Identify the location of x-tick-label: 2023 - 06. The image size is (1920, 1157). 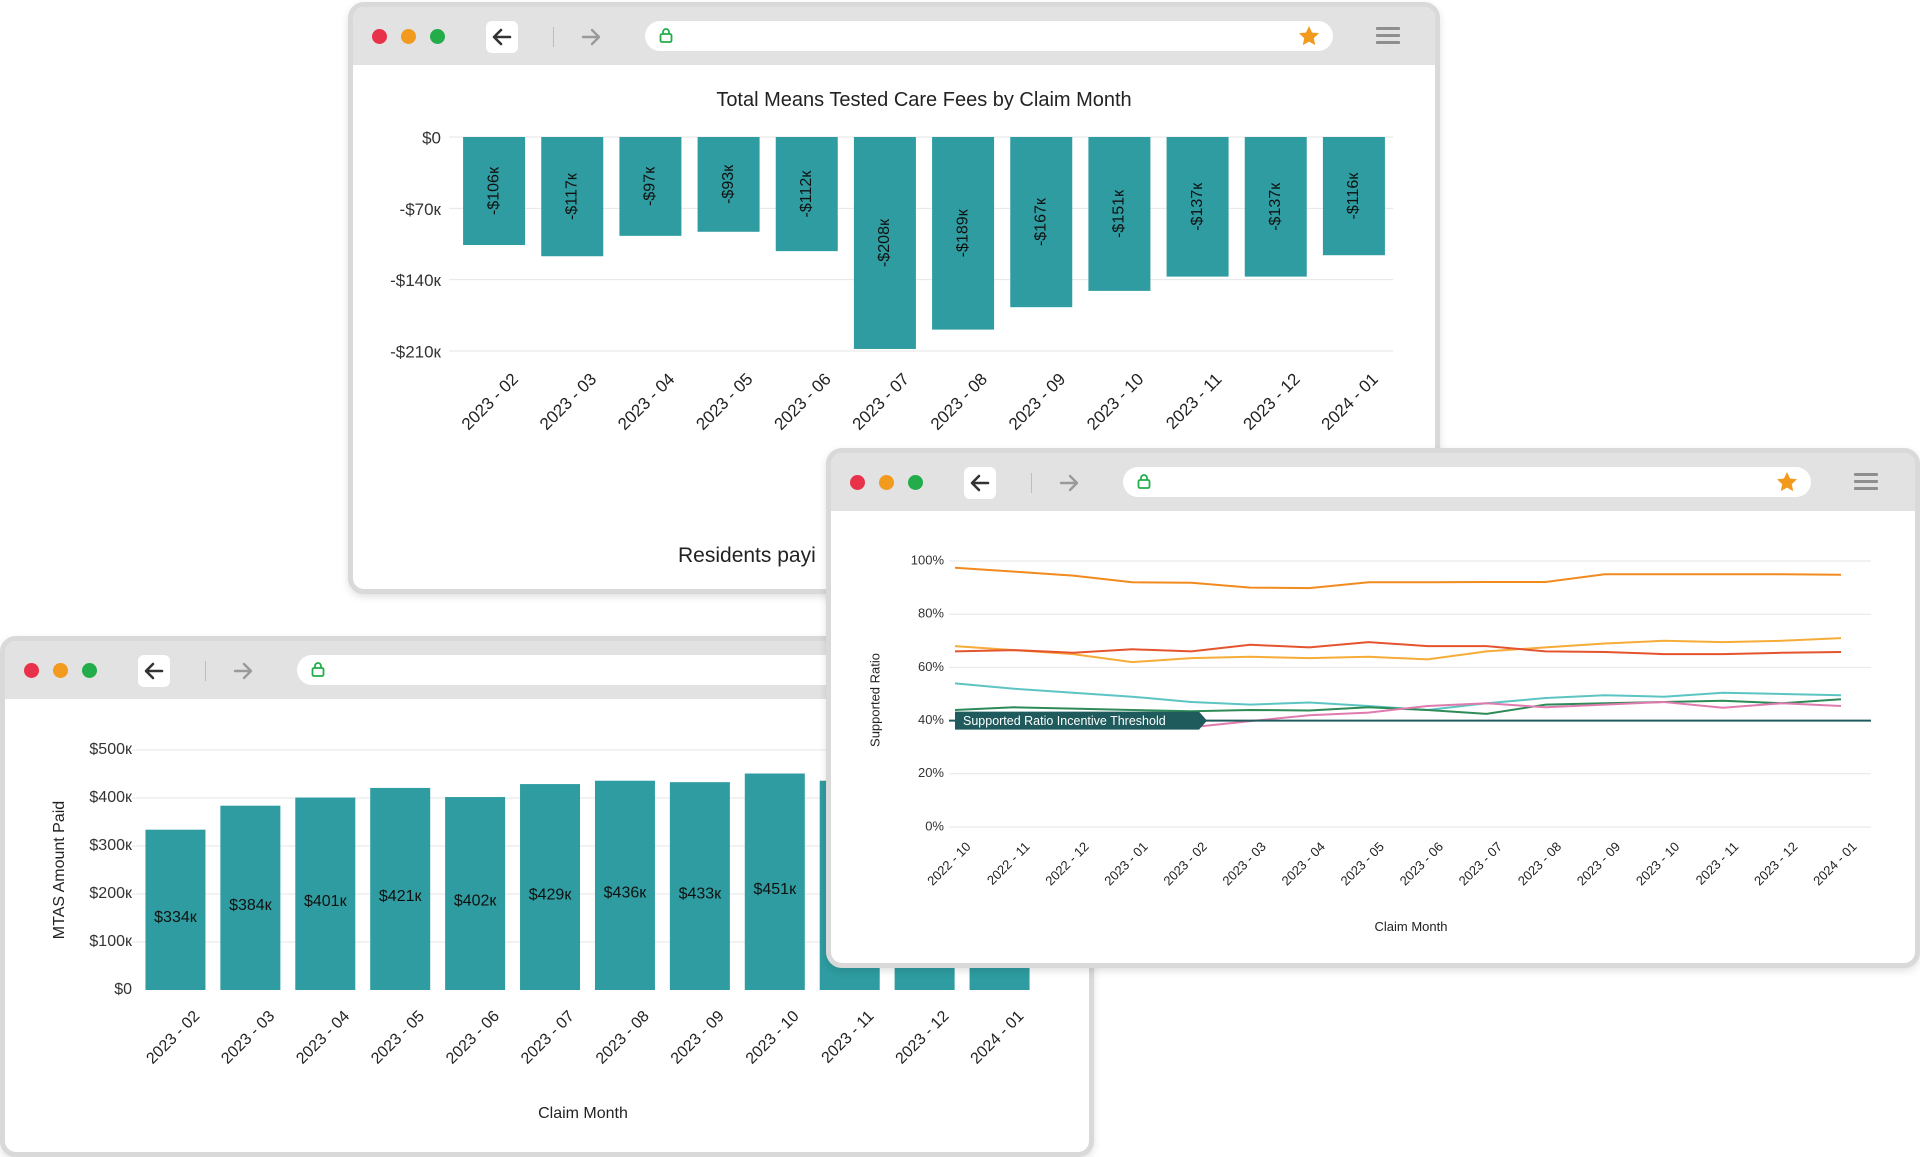
(473, 1038).